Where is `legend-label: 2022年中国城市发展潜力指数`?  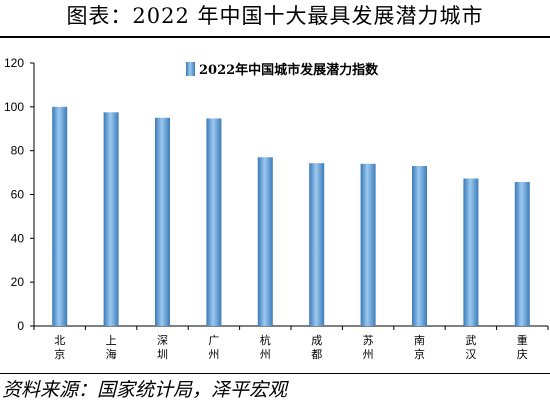 legend-label: 2022年中国城市发展潜力指数 is located at coordinates (289, 70).